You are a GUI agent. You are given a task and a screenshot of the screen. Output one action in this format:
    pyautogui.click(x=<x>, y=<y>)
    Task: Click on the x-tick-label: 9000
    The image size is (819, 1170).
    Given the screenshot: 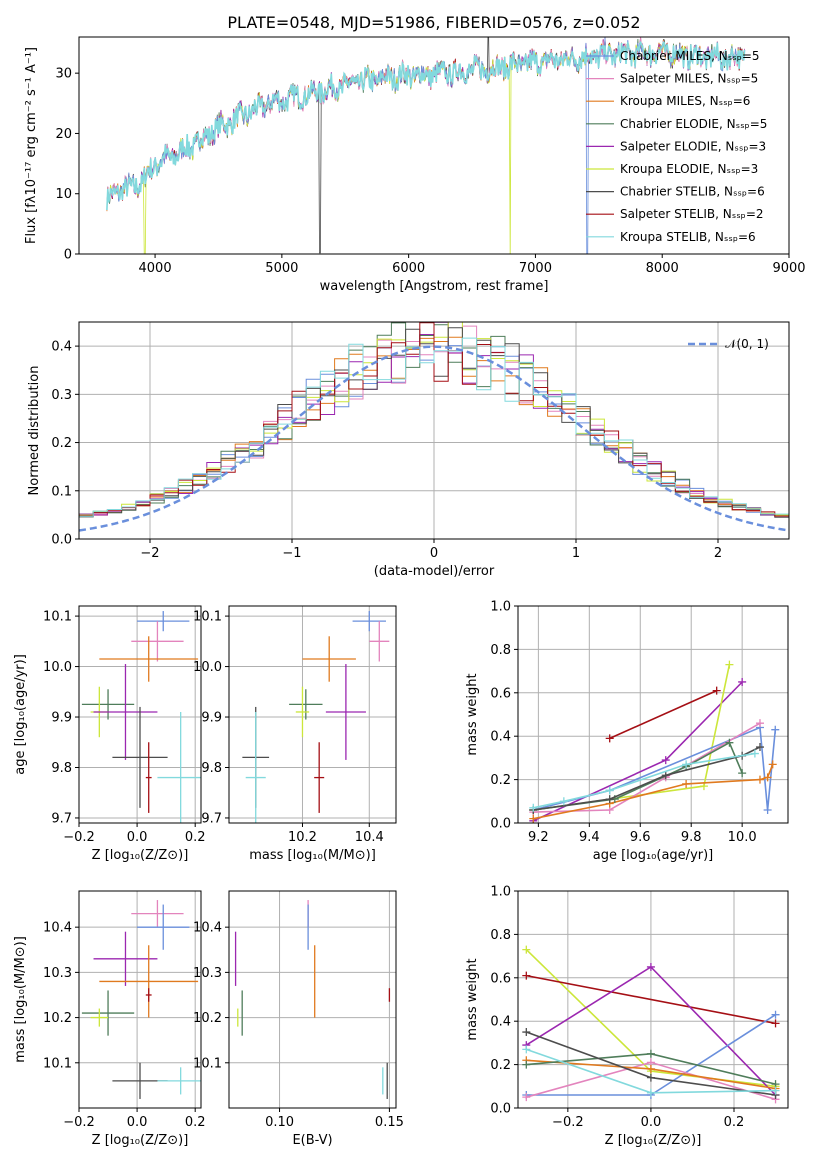 What is the action you would take?
    pyautogui.click(x=788, y=268)
    